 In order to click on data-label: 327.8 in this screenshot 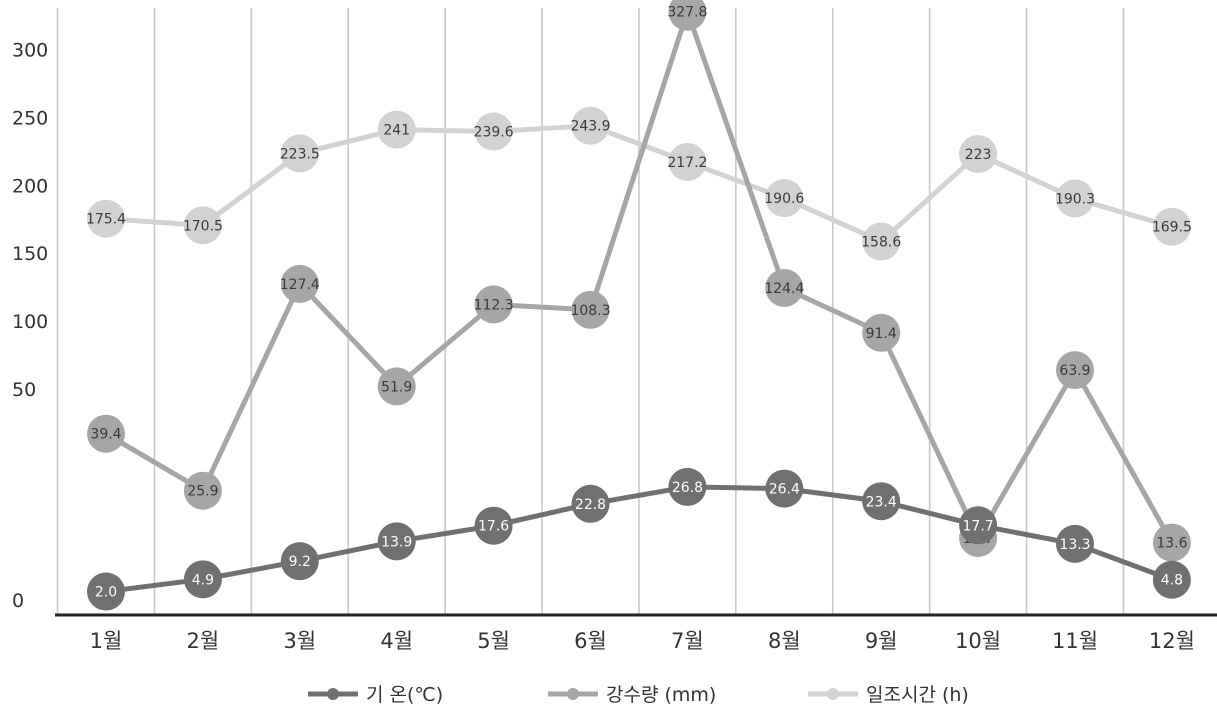, I will do `click(687, 13)`.